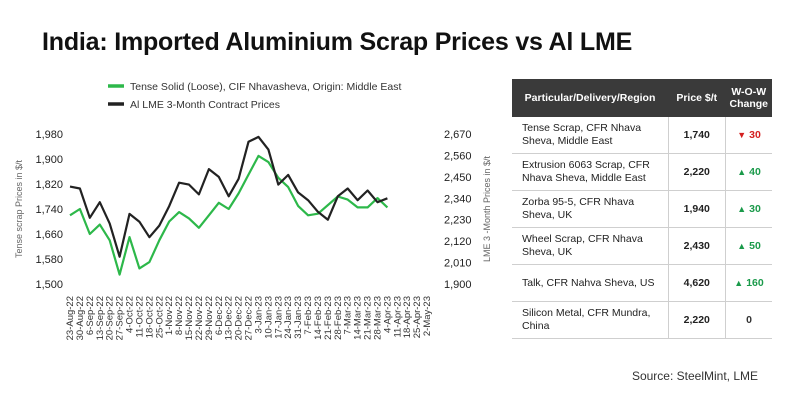 The height and width of the screenshot is (400, 800). What do you see at coordinates (407, 317) in the screenshot?
I see `x-tick-label: 18-Apr-23` at bounding box center [407, 317].